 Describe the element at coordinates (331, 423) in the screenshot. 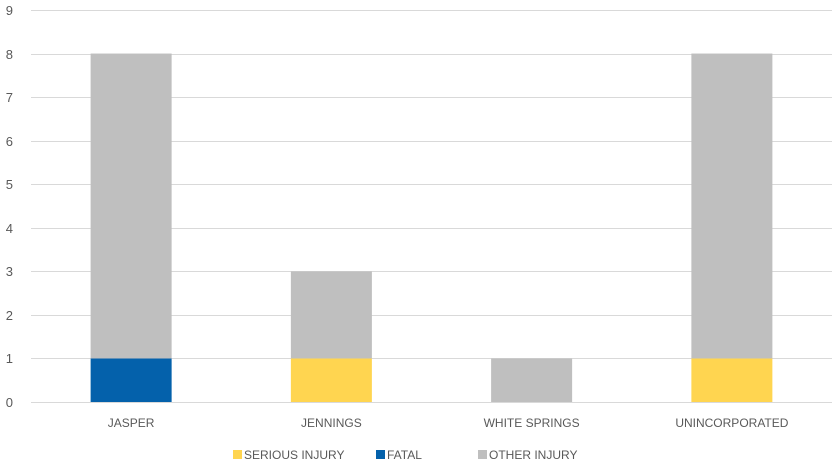

I see `x-category-label: JENNINGS` at that location.